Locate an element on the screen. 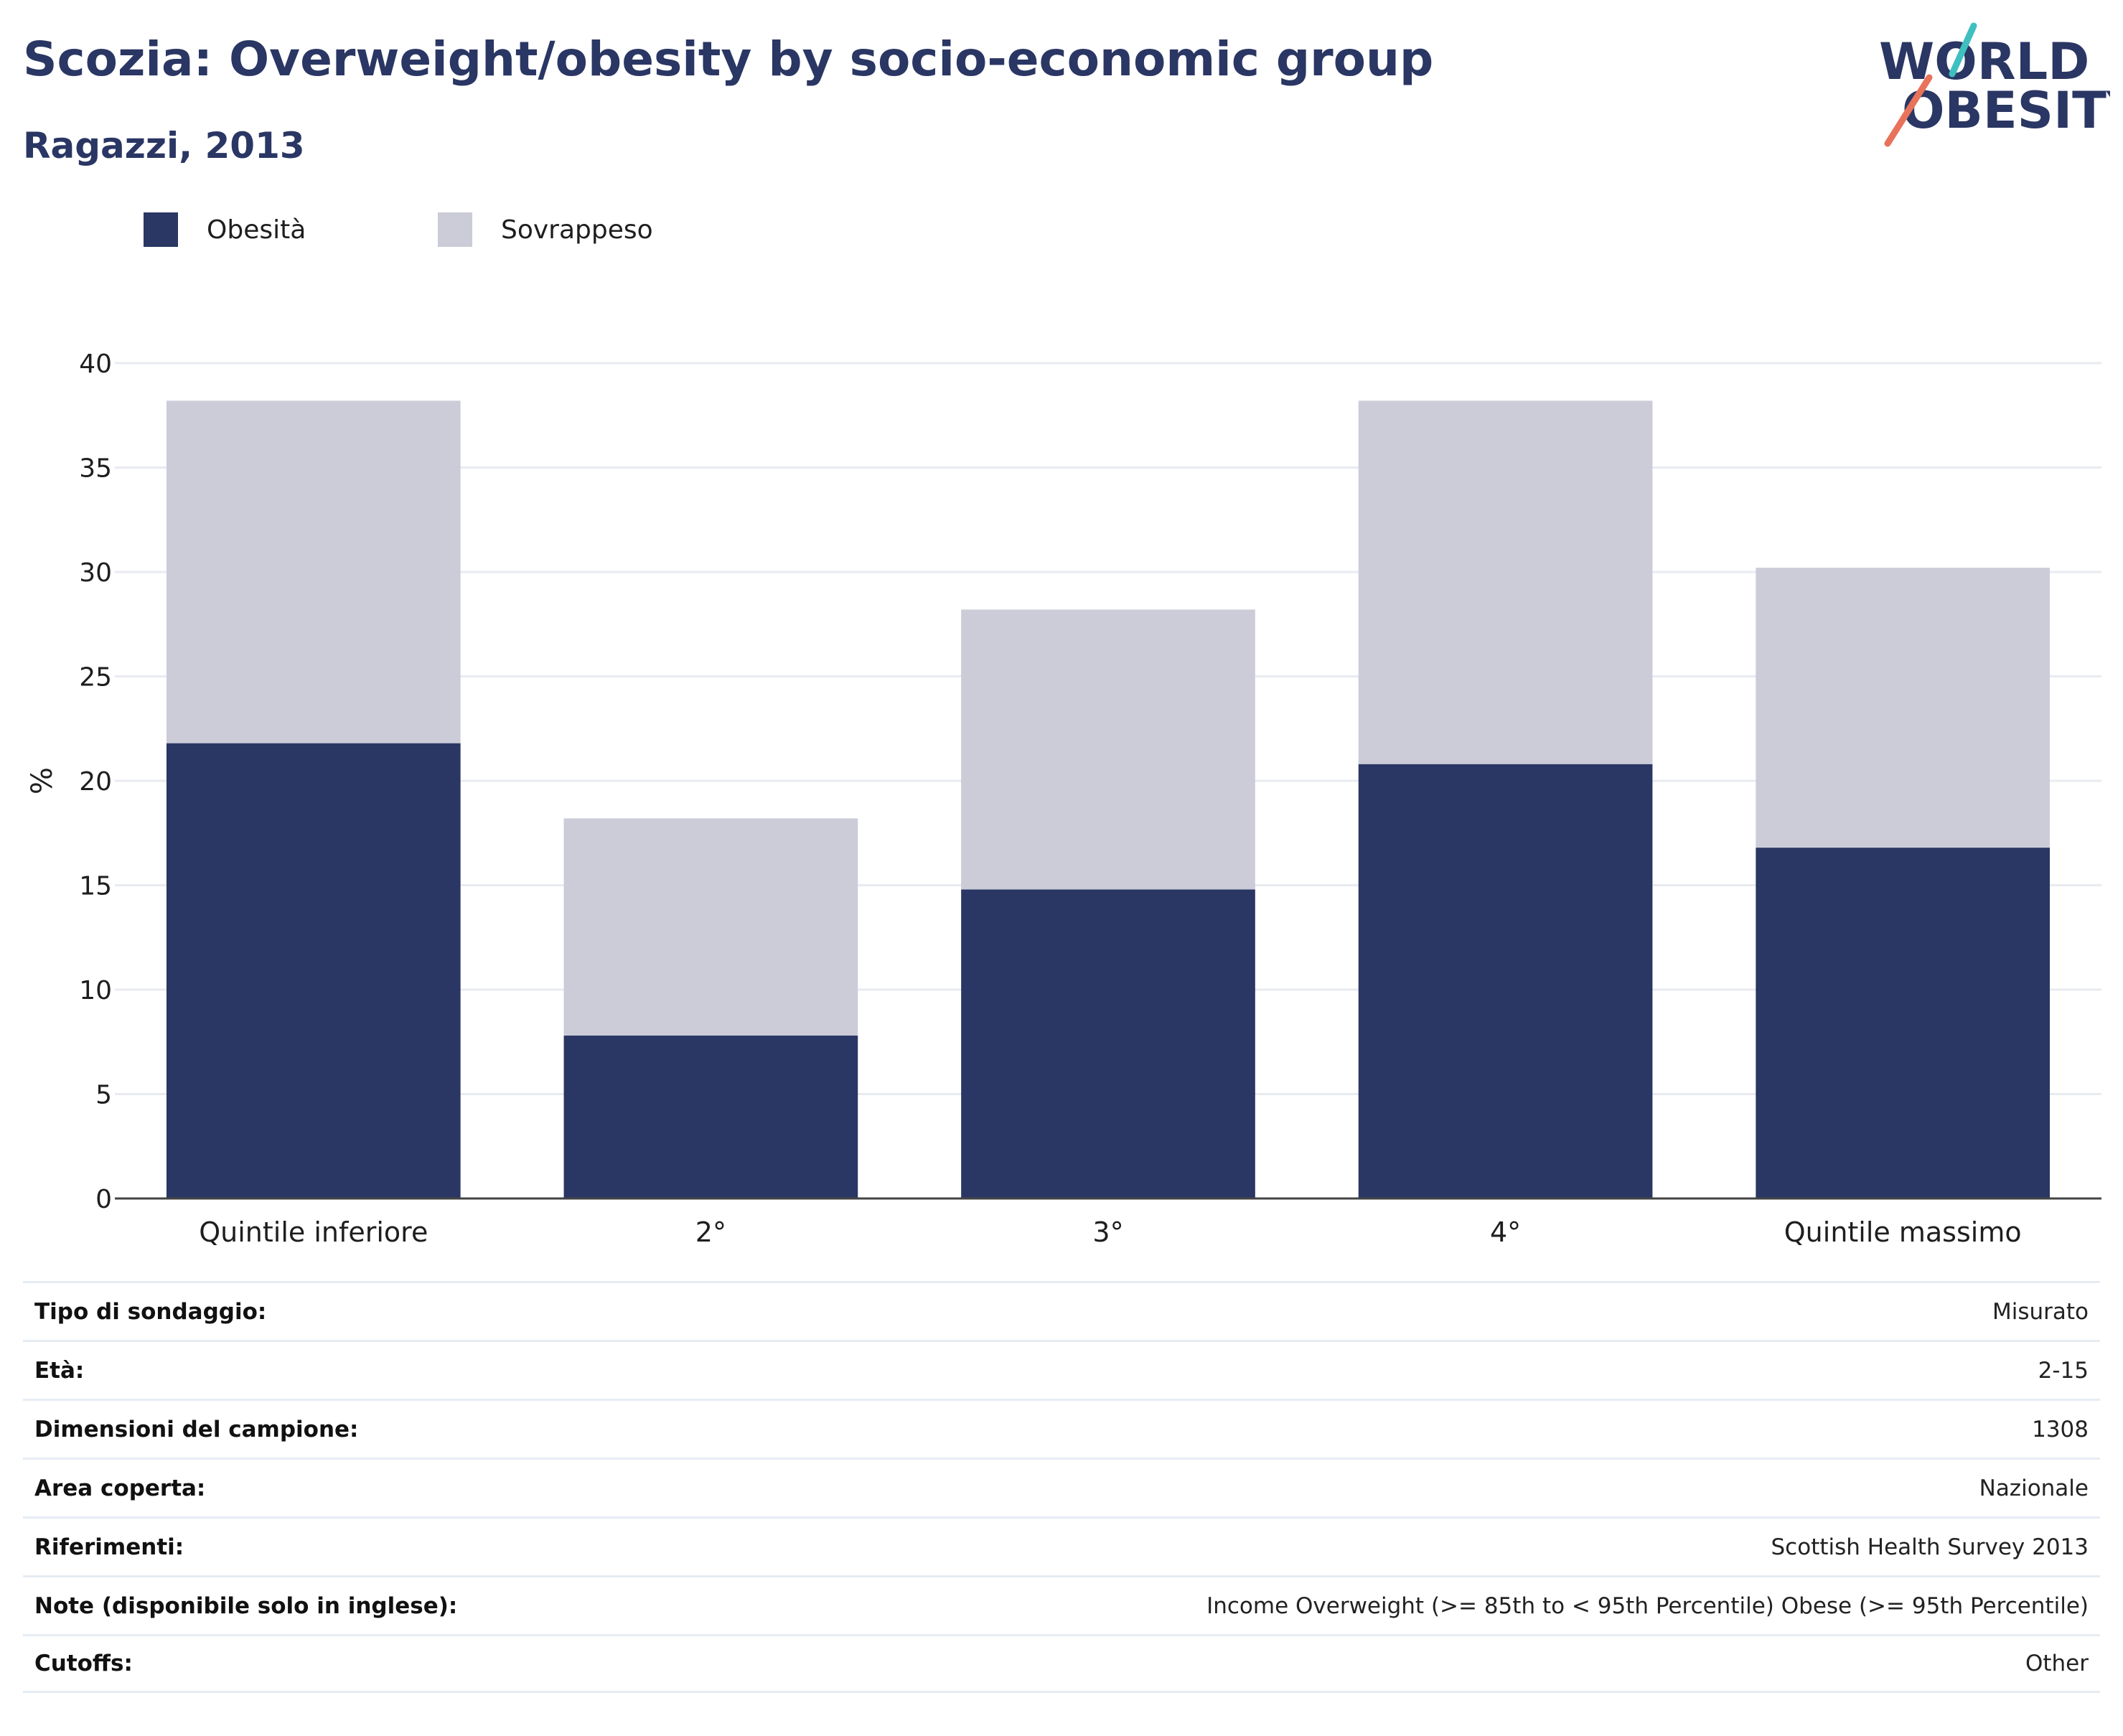 The image size is (2123, 1736). logo-slash-teal is located at coordinates (1963, 50).